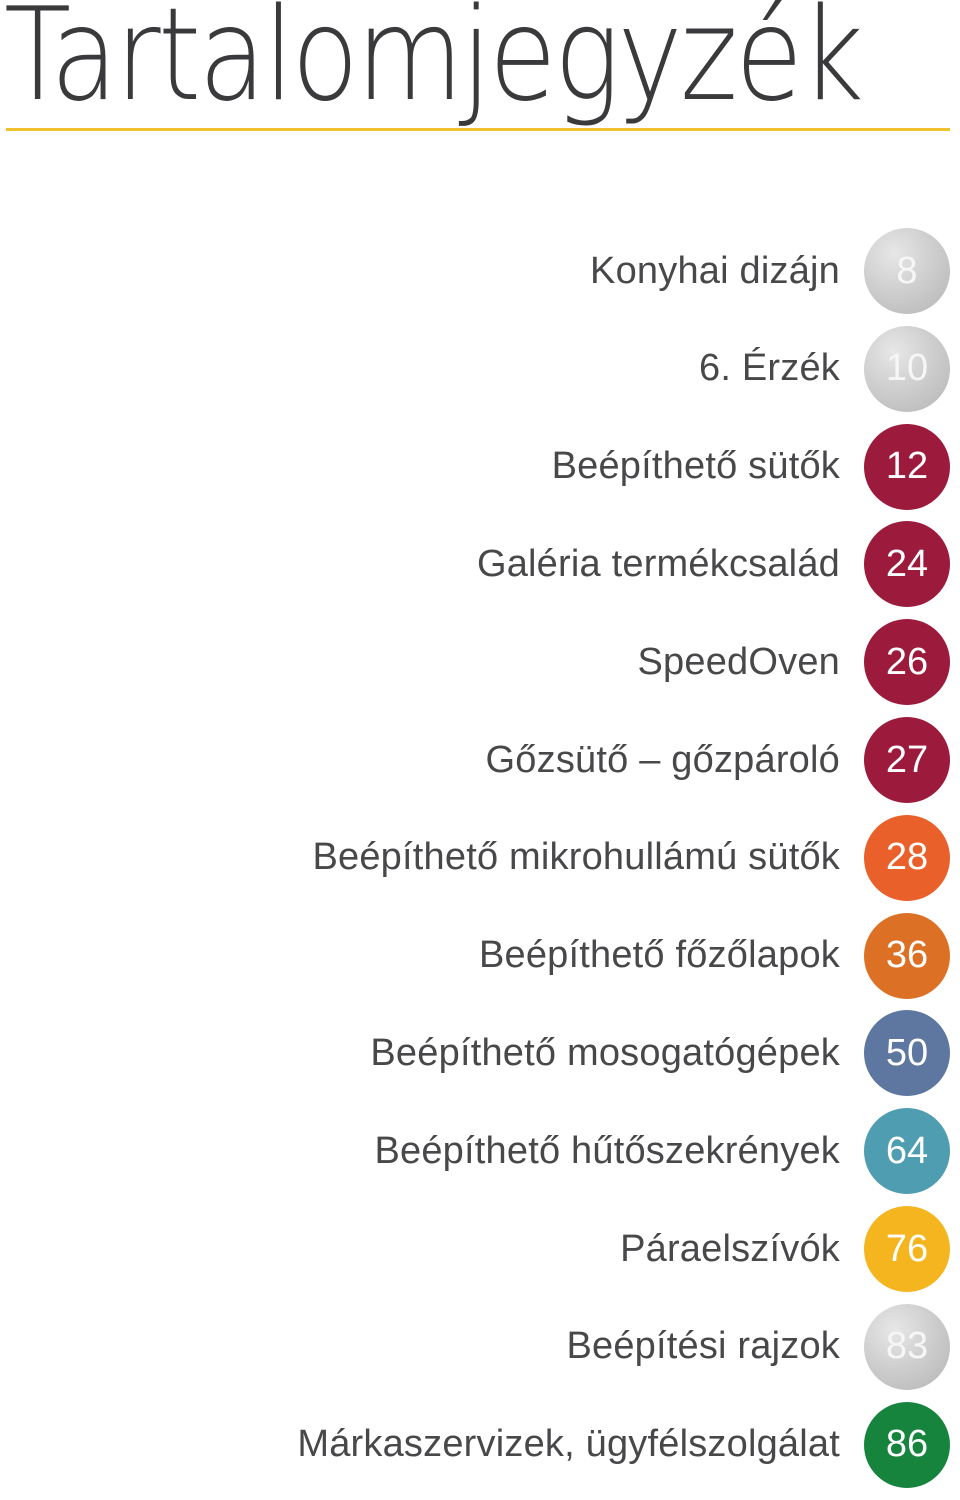 Image resolution: width=960 pixels, height=1500 pixels. Describe the element at coordinates (907, 1053) in the screenshot. I see `page-number-badge: 50` at that location.